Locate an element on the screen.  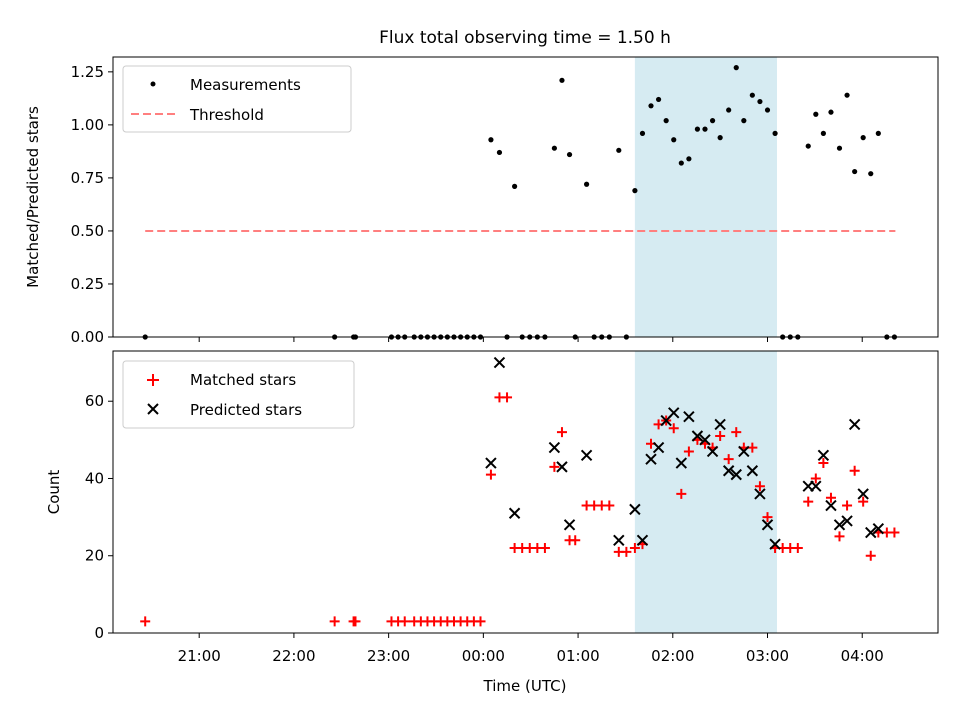
bottom-y-axis: 0 20 40 60 is located at coordinates (99, 517).